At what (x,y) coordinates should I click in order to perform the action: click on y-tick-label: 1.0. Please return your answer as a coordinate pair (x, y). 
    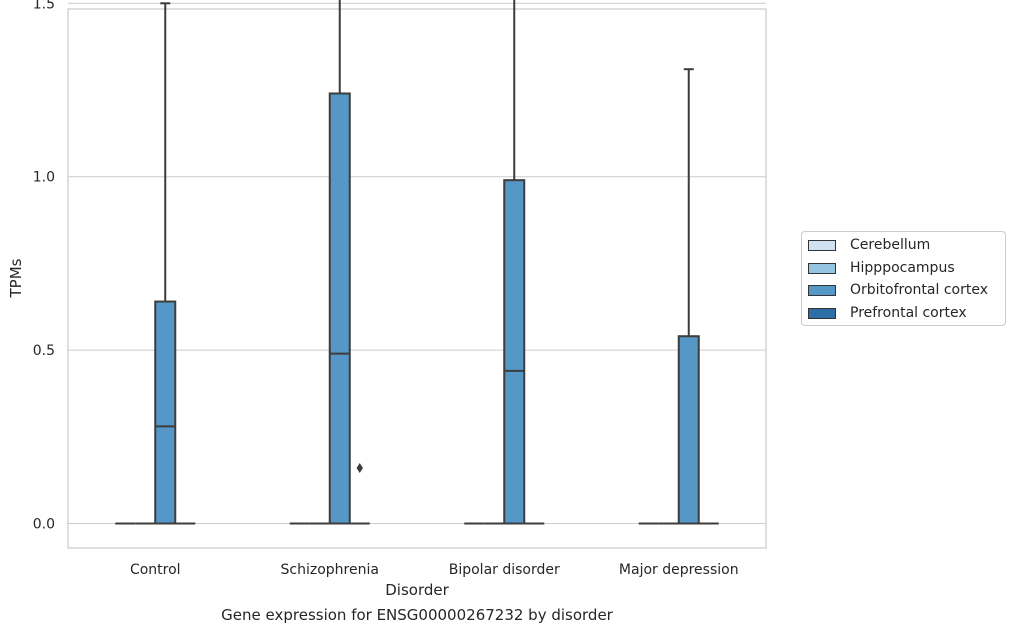
    Looking at the image, I should click on (44, 178).